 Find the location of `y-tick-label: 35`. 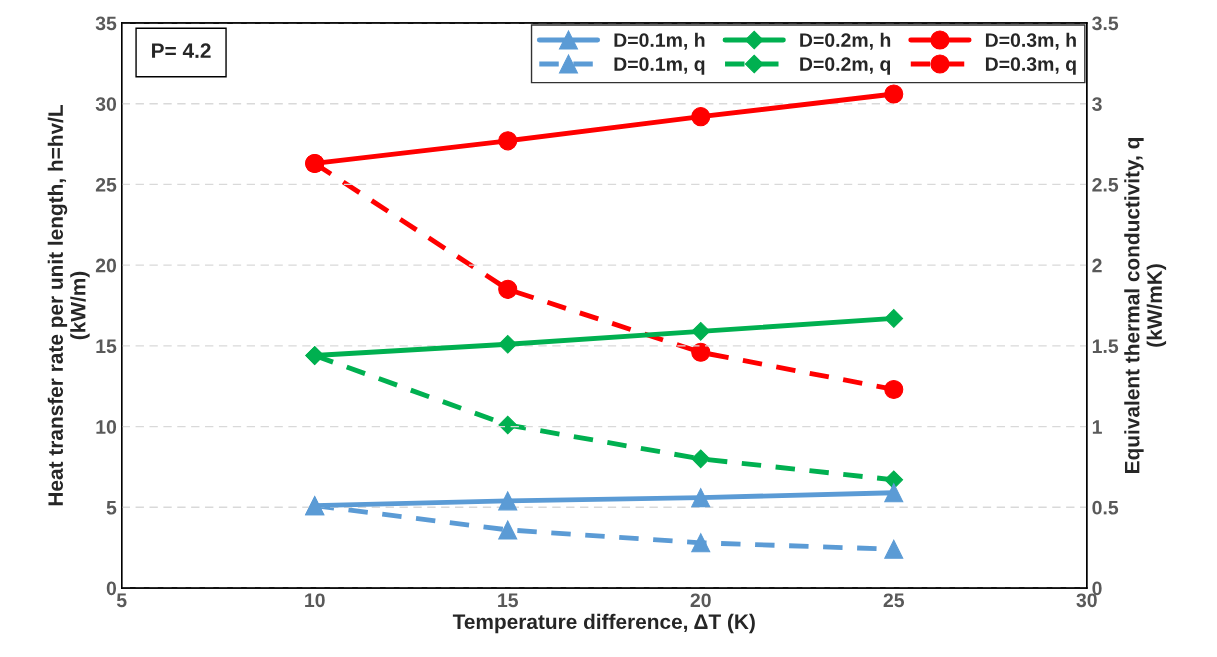

y-tick-label: 35 is located at coordinates (106, 23).